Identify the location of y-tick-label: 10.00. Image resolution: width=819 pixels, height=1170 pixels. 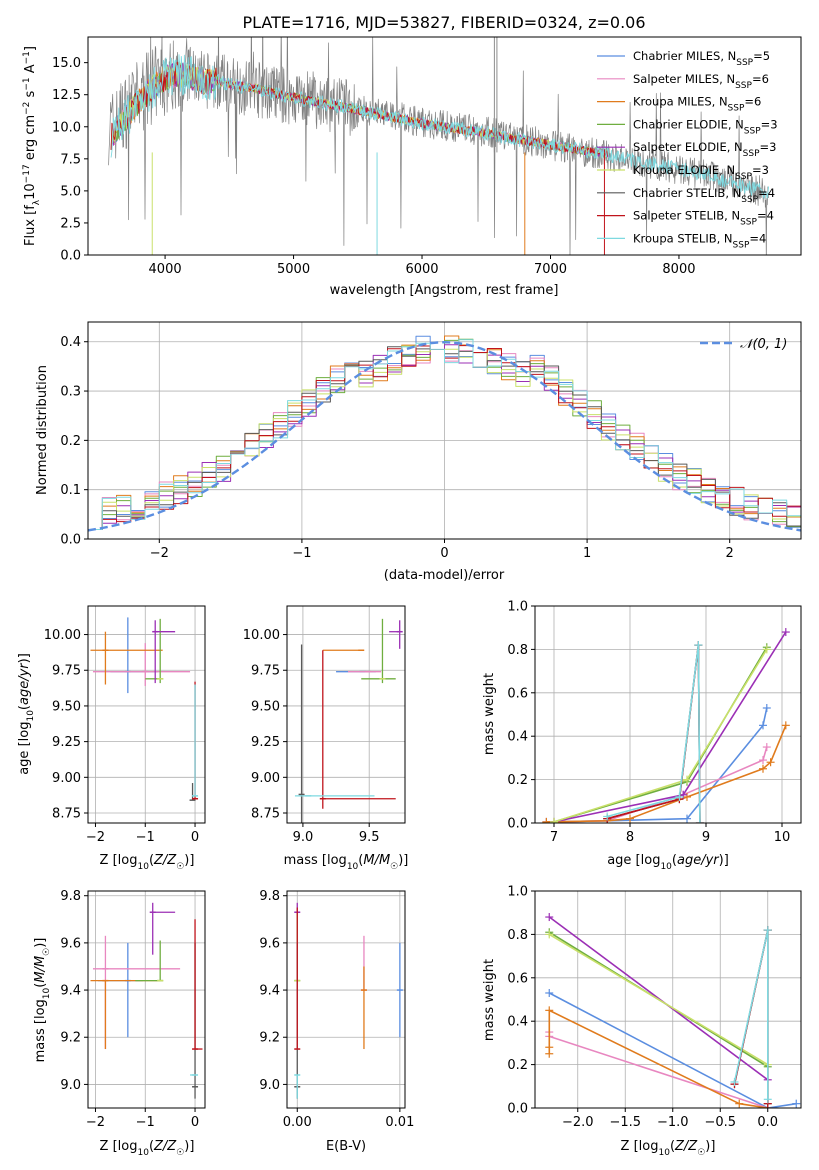
(62, 635).